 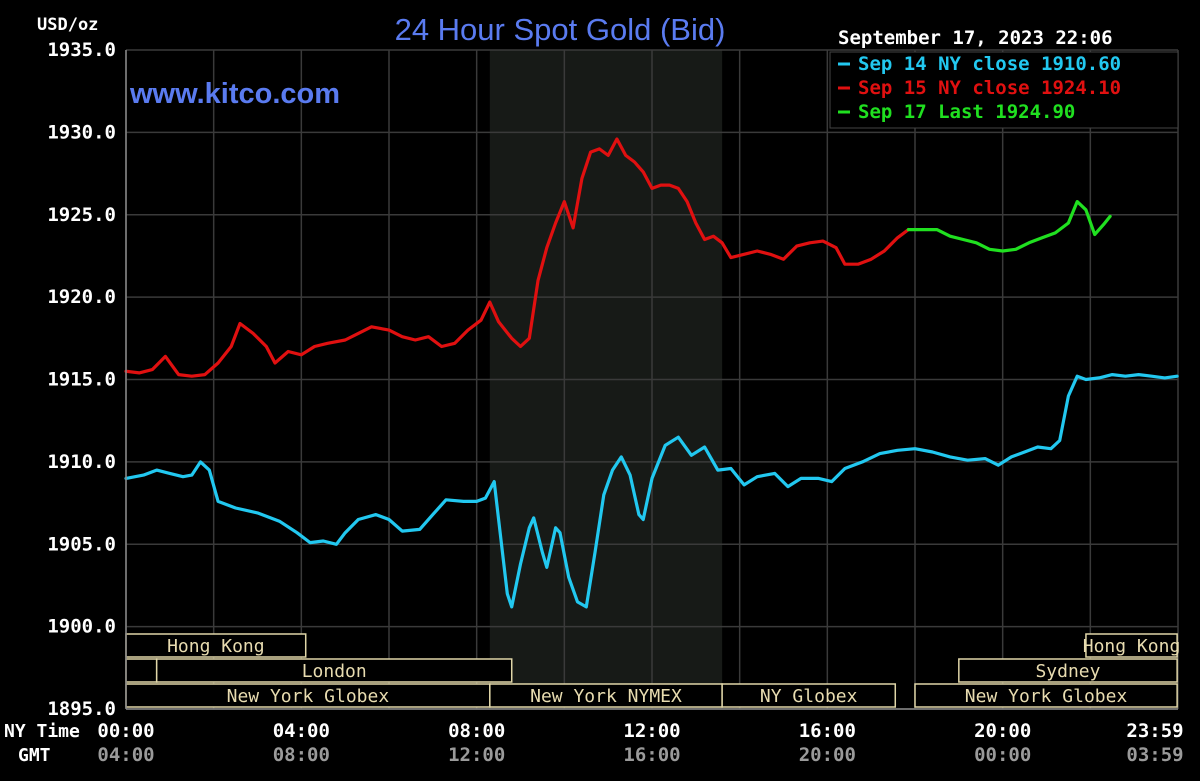 What do you see at coordinates (1009, 226) in the screenshot?
I see `series-line-sep17` at bounding box center [1009, 226].